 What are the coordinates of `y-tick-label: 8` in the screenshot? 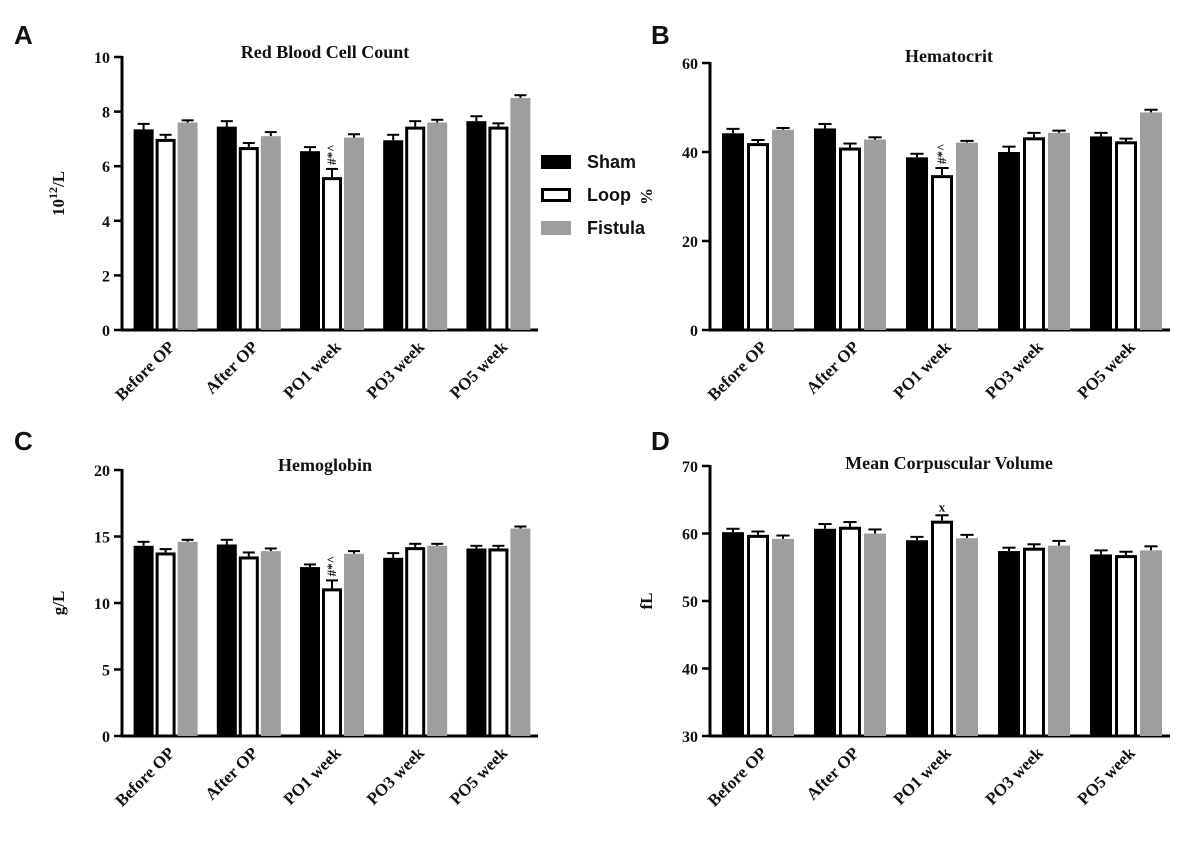 It's located at (106, 113).